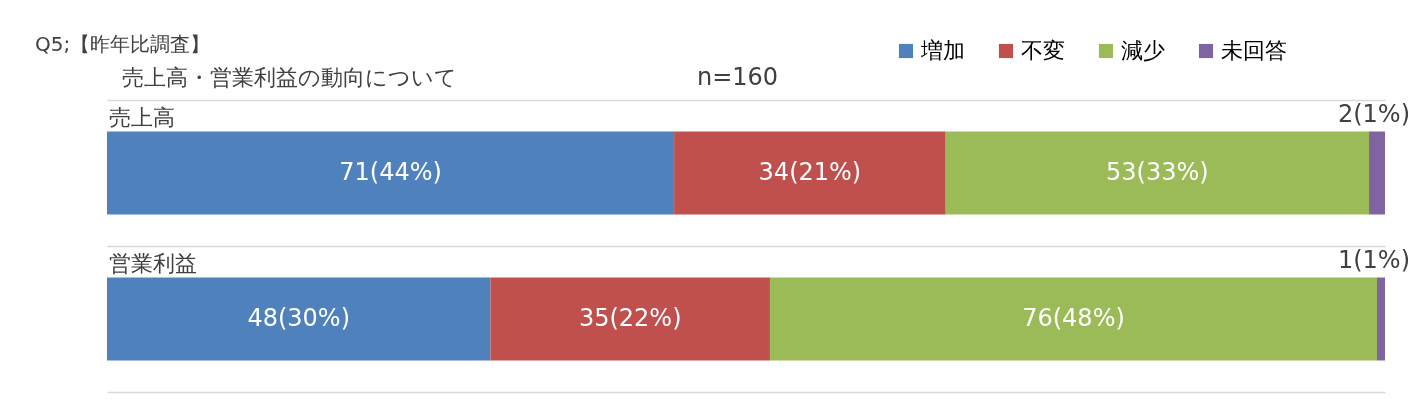  I want to click on chart-subtitle: 売上高・営業利益の動向について, so click(289, 77).